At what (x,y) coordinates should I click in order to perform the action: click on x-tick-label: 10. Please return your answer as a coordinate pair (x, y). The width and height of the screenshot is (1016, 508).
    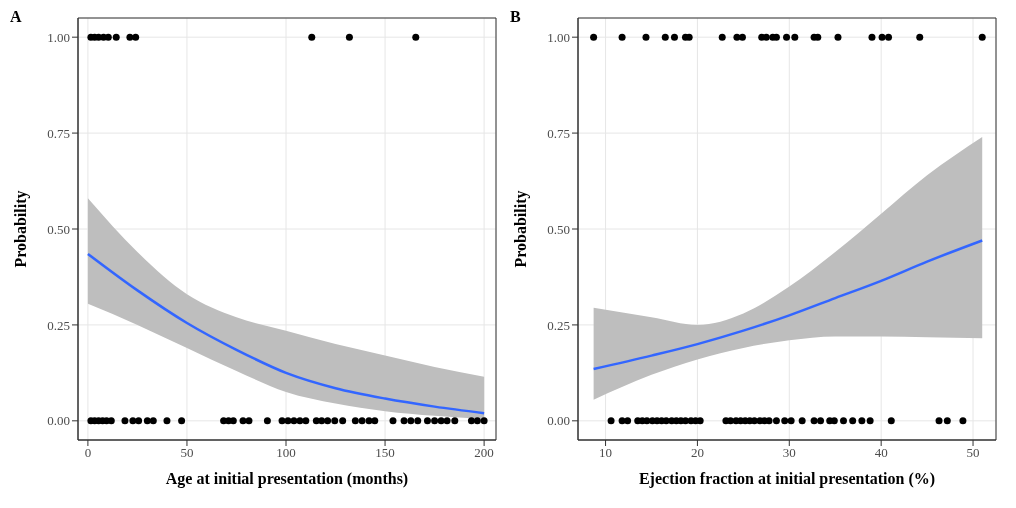
    Looking at the image, I should click on (606, 453).